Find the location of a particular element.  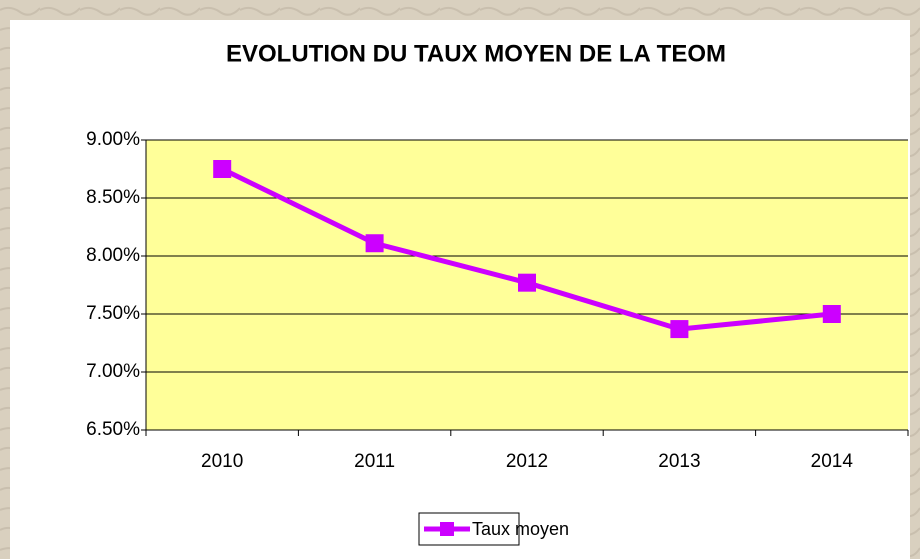

x-tick-label: 2011 is located at coordinates (374, 461).